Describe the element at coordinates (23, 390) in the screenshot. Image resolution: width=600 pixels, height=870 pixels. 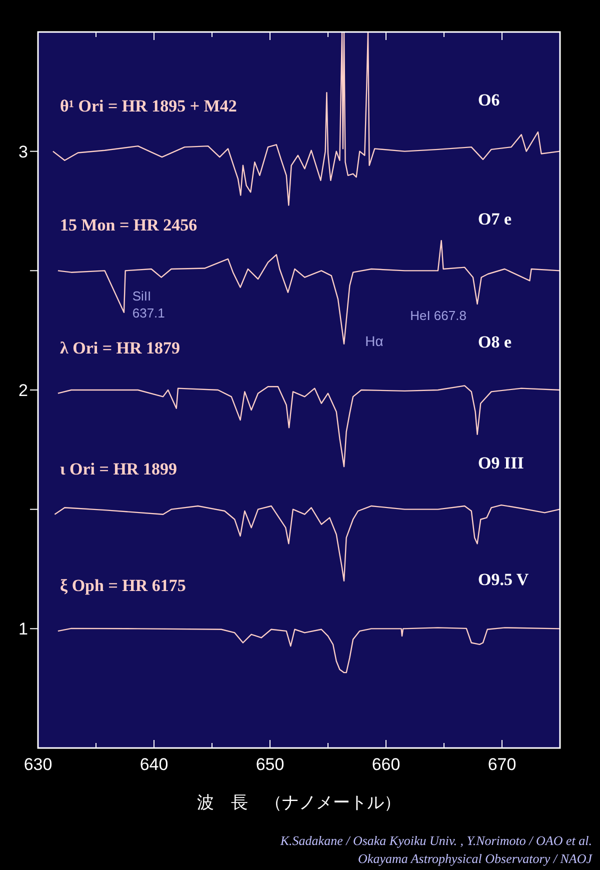
I see `y-tick-label: 2` at that location.